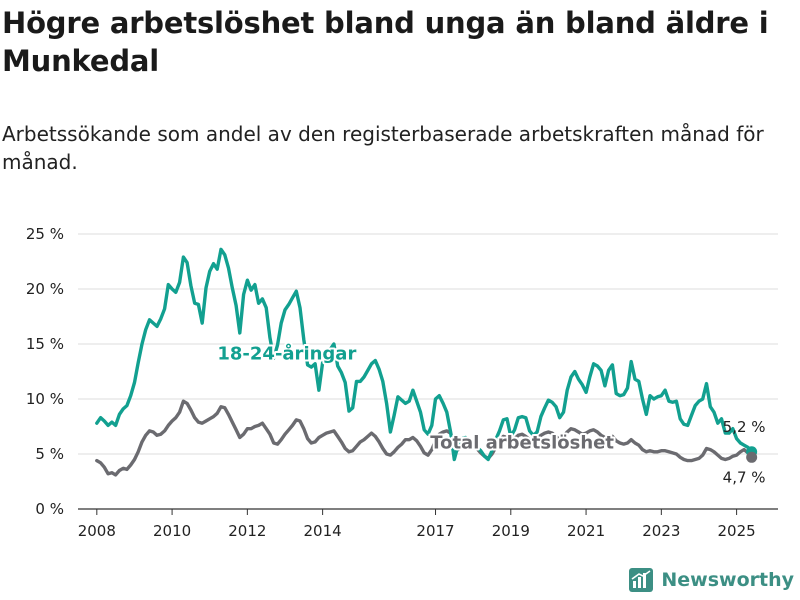  What do you see at coordinates (45, 399) in the screenshot?
I see `y-tick-label: 10 %` at bounding box center [45, 399].